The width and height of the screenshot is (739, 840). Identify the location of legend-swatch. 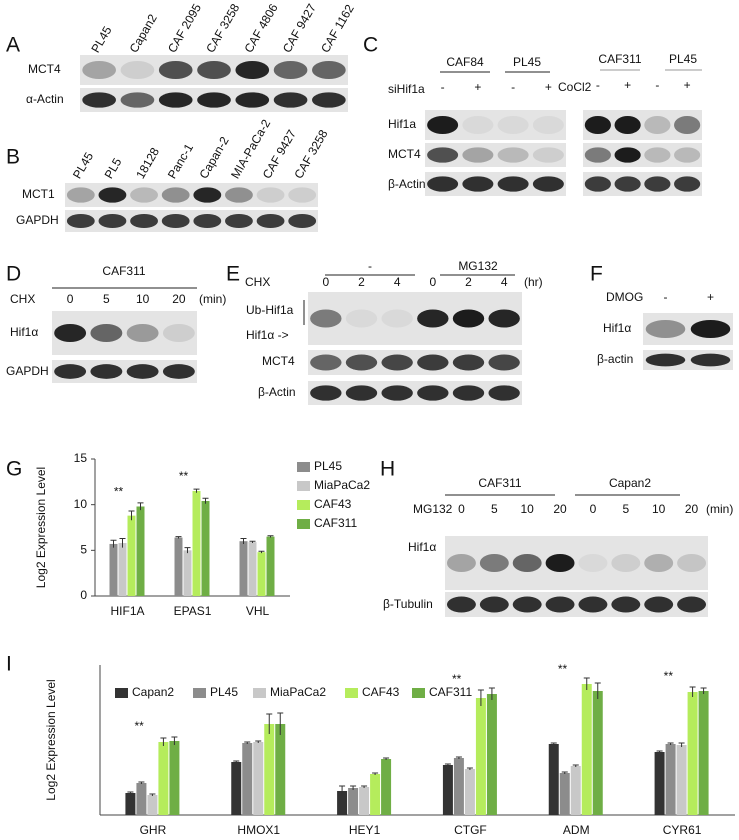
(121, 693).